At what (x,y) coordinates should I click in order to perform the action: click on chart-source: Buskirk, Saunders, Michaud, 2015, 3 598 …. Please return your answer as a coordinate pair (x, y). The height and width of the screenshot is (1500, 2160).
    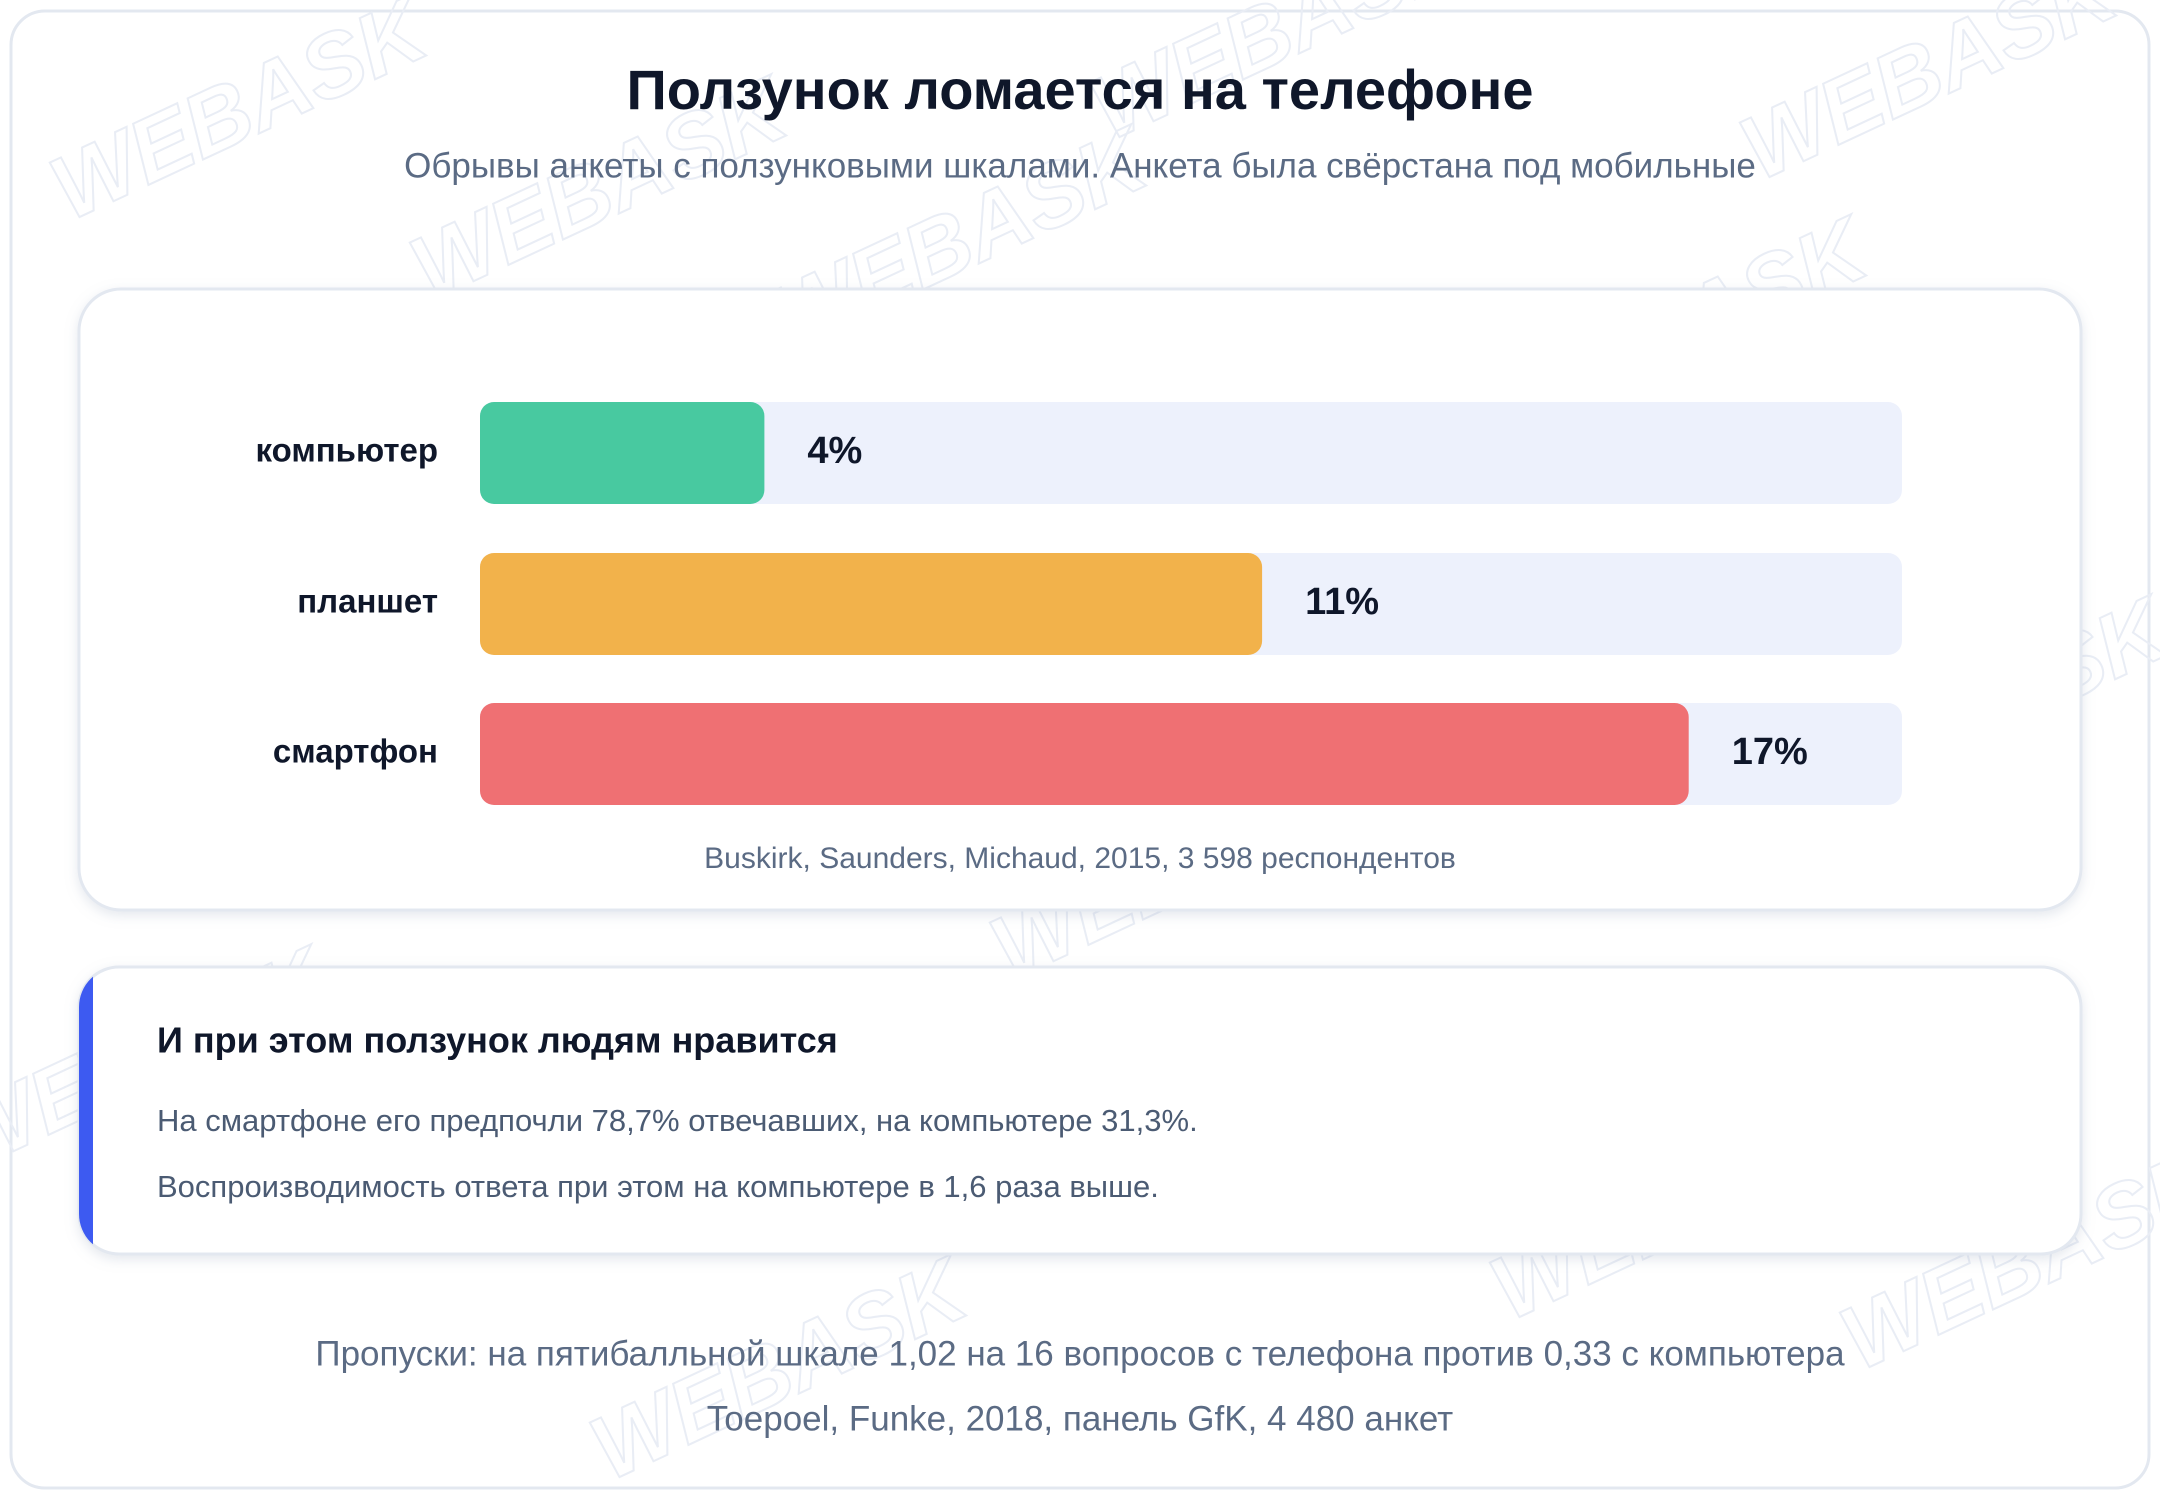
    Looking at the image, I should click on (1080, 858).